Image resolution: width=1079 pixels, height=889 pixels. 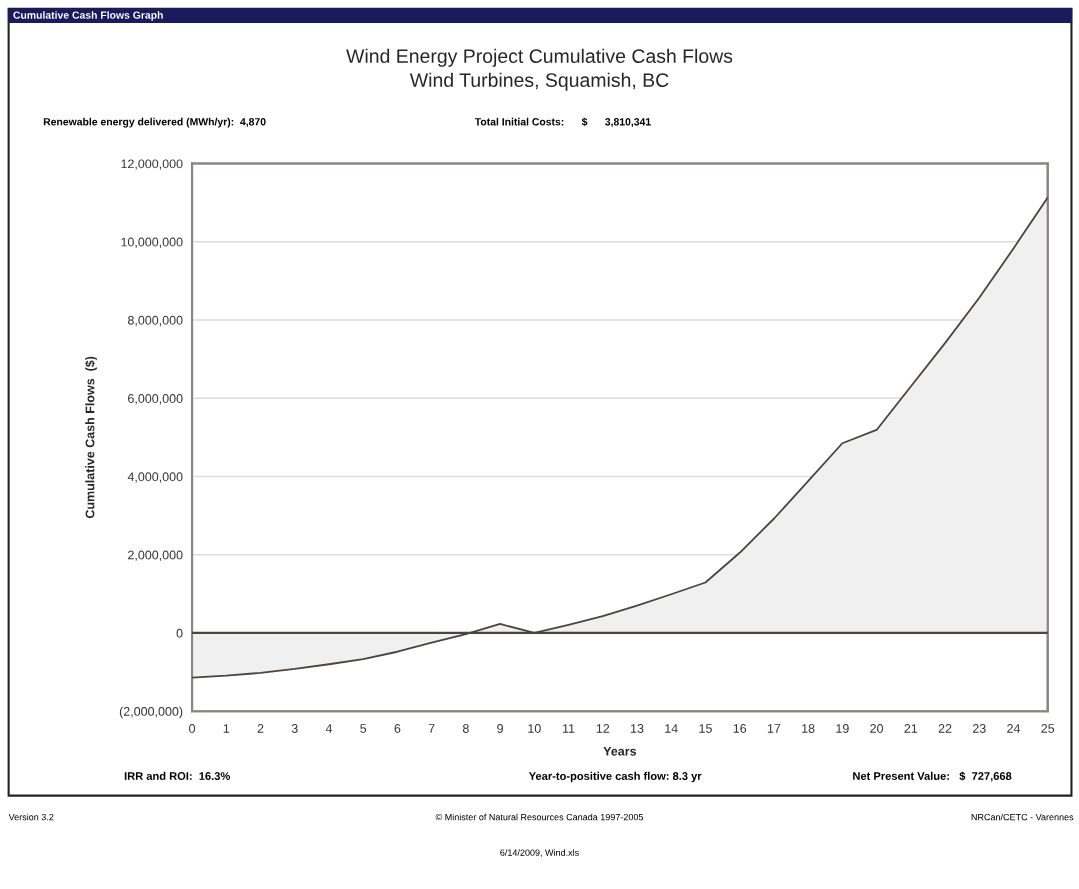 What do you see at coordinates (155, 321) in the screenshot?
I see `y-tick-label: 8,000,000` at bounding box center [155, 321].